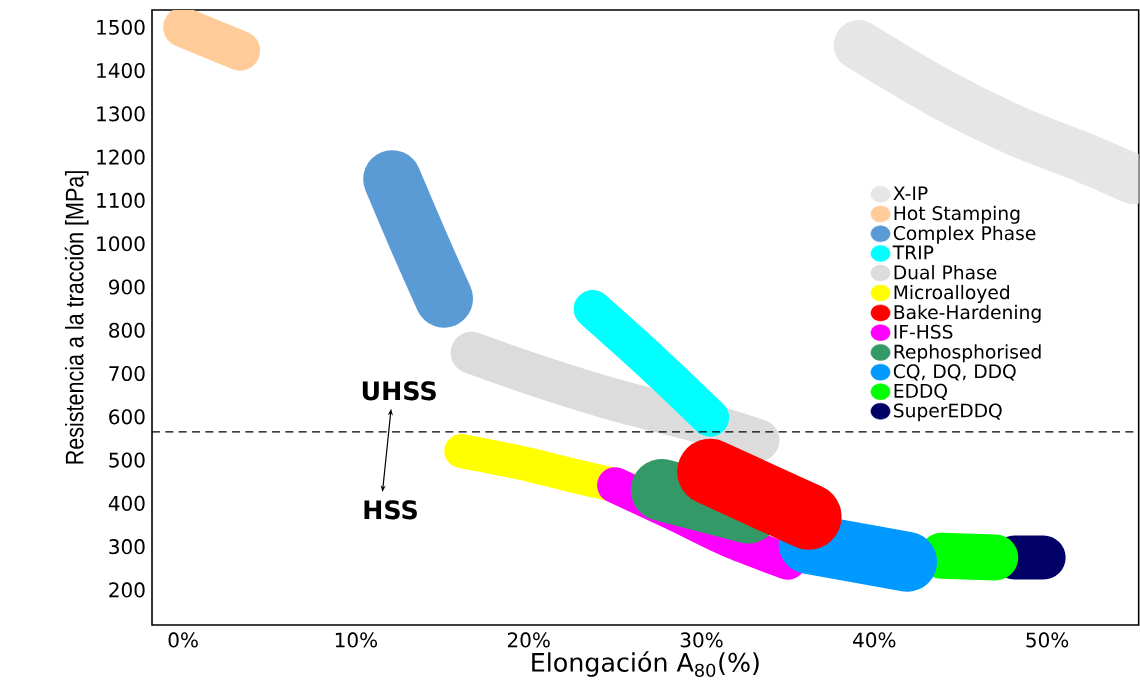  Describe the element at coordinates (645, 664) in the screenshot. I see `x-axis-title: Elongación A$_{80}$(%)` at that location.